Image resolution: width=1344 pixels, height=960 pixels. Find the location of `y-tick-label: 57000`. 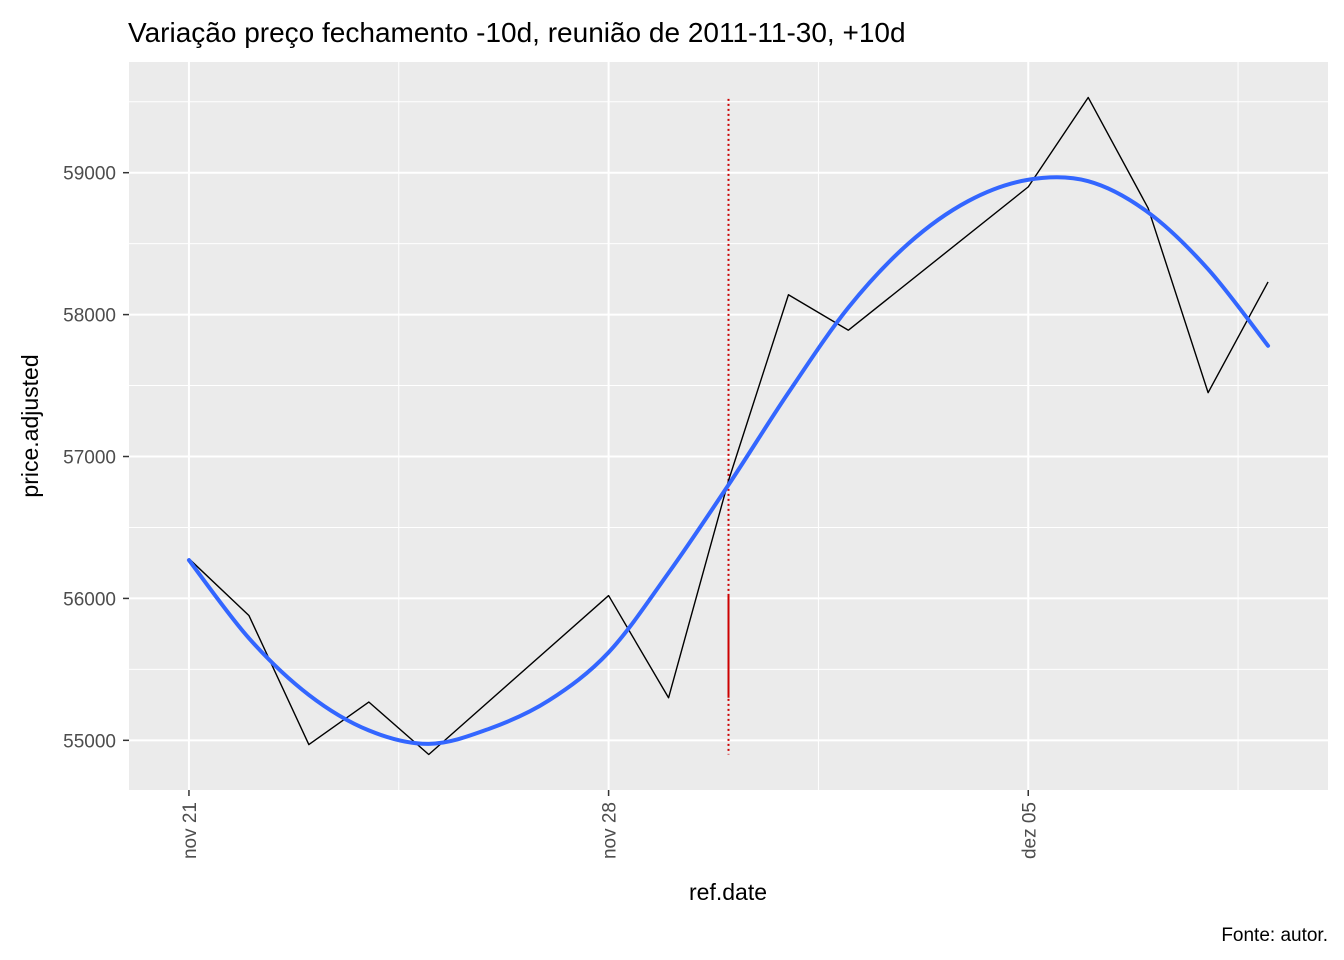

y-tick-label: 57000 is located at coordinates (89, 458).